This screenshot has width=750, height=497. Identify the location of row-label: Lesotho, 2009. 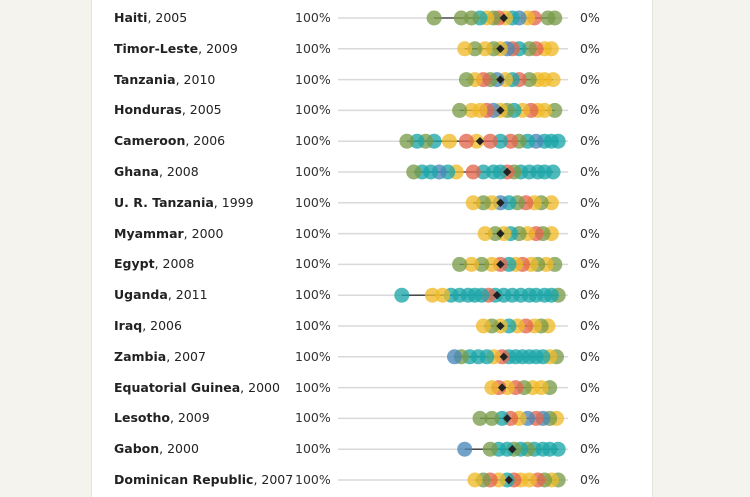
(162, 418).